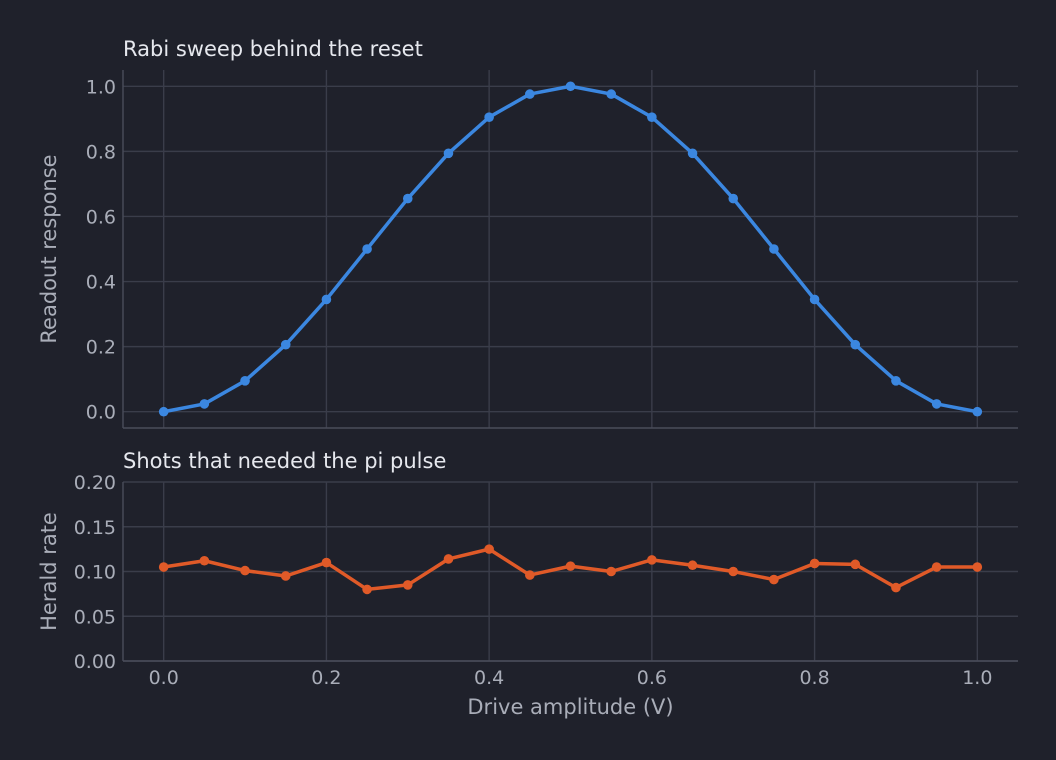 Image resolution: width=1056 pixels, height=760 pixels. What do you see at coordinates (101, 348) in the screenshot?
I see `y-tick-label: 0.2` at bounding box center [101, 348].